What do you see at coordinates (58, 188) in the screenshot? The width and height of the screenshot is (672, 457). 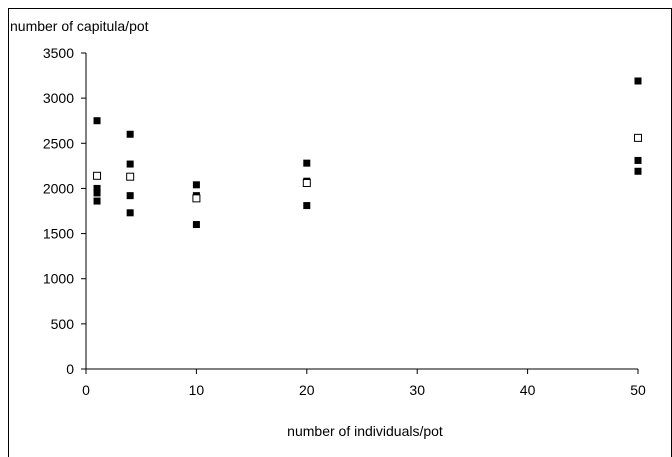 I see `y-tick-label: 2000` at bounding box center [58, 188].